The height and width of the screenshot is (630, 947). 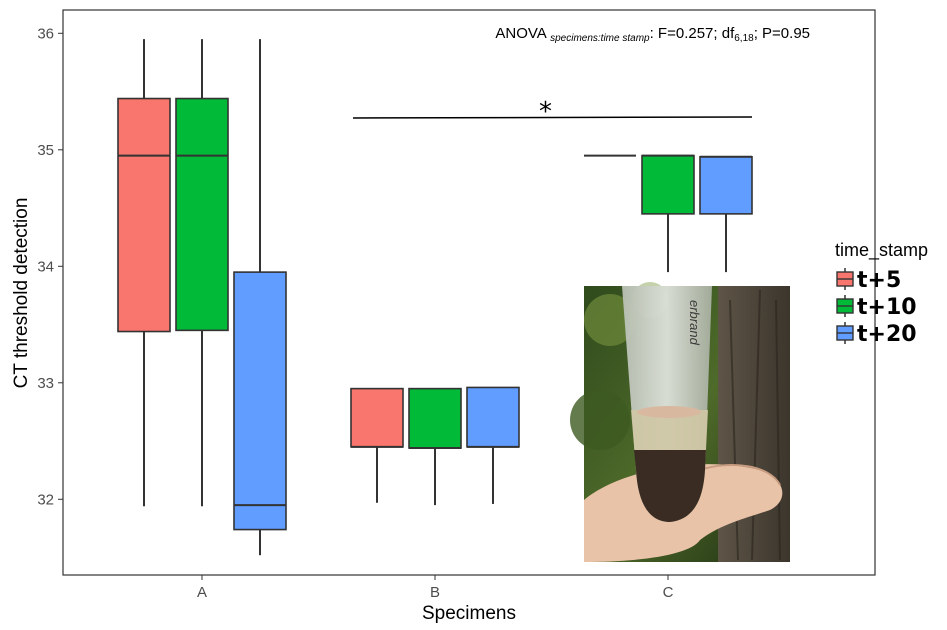 What do you see at coordinates (600, 38) in the screenshot?
I see `anova-subscript: specimens:time stamp` at bounding box center [600, 38].